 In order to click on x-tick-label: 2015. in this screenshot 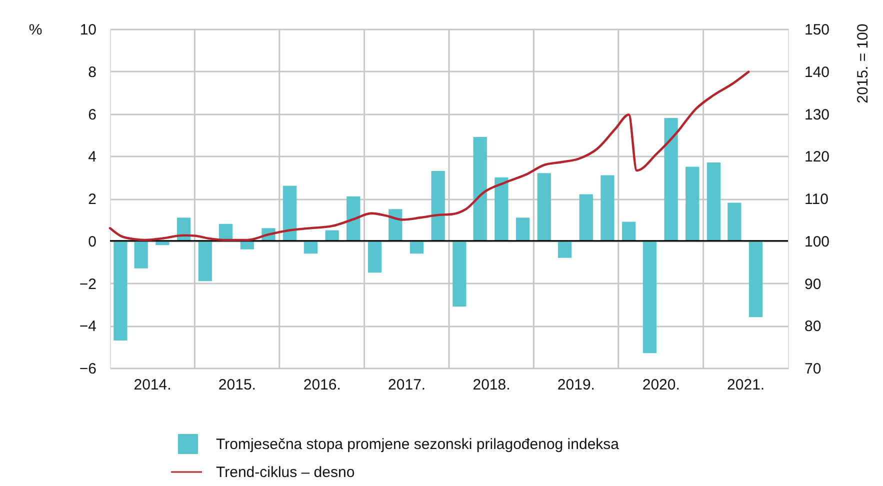, I will do `click(237, 385)`.